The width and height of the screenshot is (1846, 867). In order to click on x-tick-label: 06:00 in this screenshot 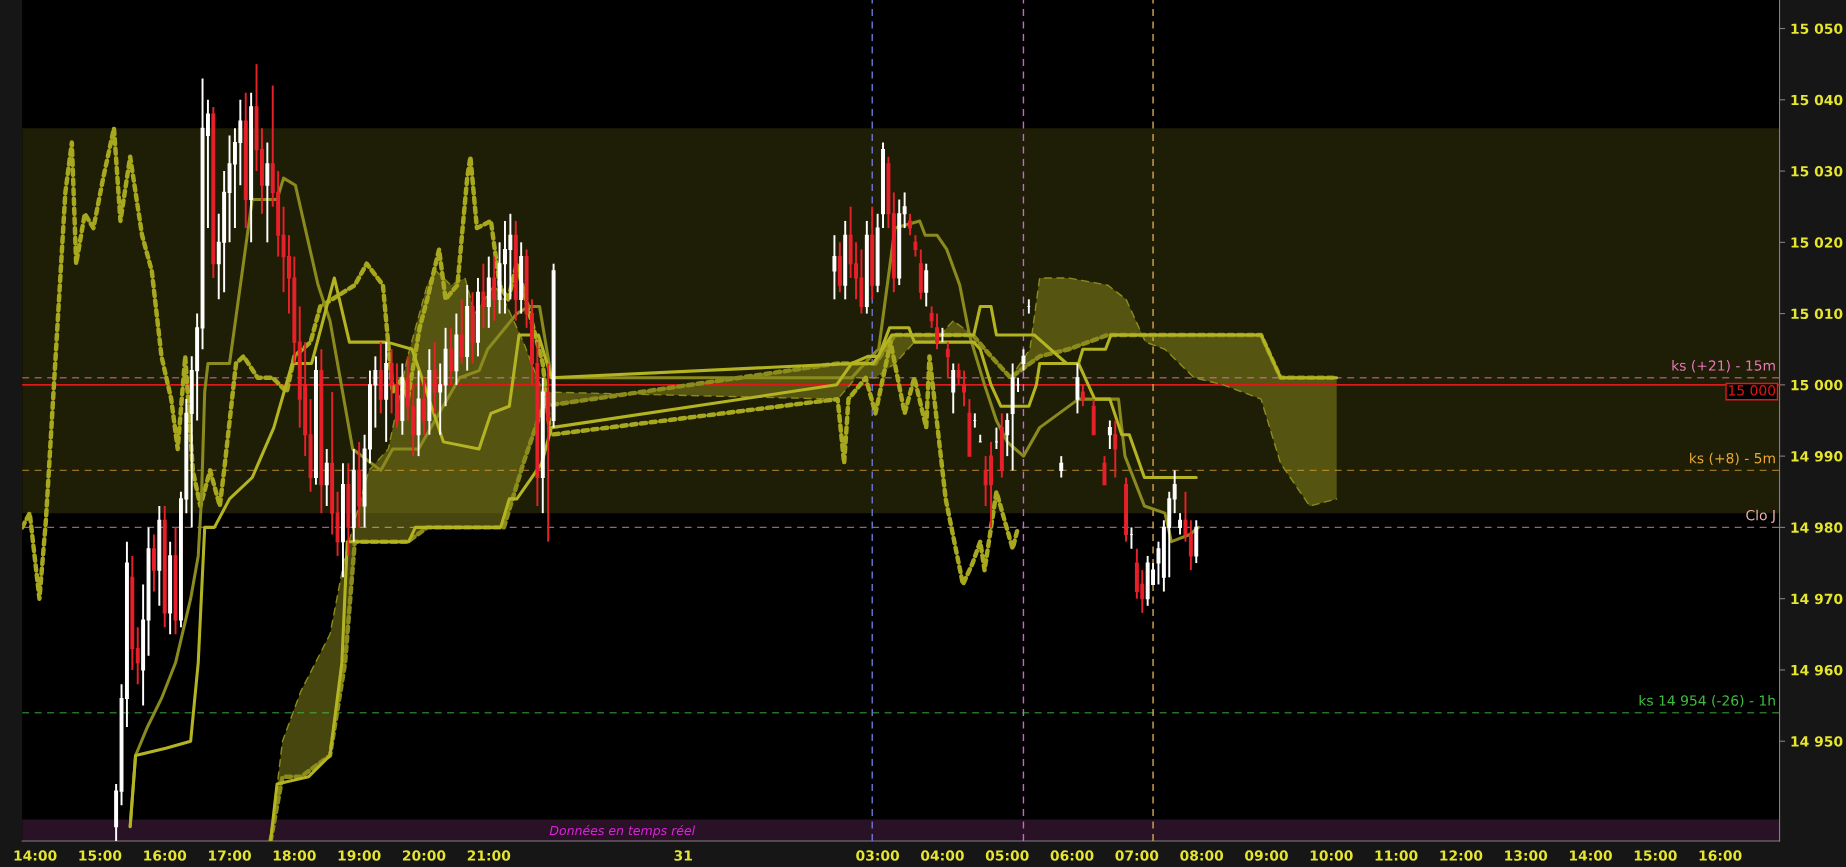, I will do `click(1072, 855)`.